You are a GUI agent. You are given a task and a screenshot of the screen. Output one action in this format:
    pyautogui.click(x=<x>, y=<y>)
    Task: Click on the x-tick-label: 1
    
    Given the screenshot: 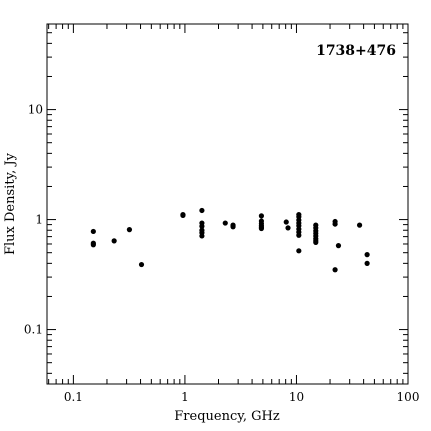 What is the action you would take?
    pyautogui.click(x=185, y=397)
    